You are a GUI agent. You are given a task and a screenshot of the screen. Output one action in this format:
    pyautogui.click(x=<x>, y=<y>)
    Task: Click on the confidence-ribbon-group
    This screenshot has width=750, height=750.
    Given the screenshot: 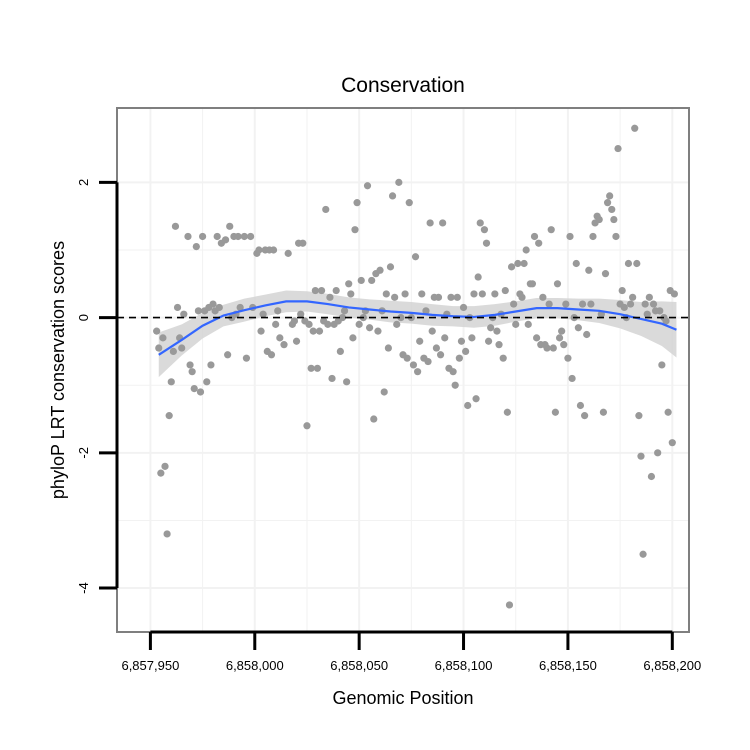 What is the action you would take?
    pyautogui.click(x=417, y=334)
    